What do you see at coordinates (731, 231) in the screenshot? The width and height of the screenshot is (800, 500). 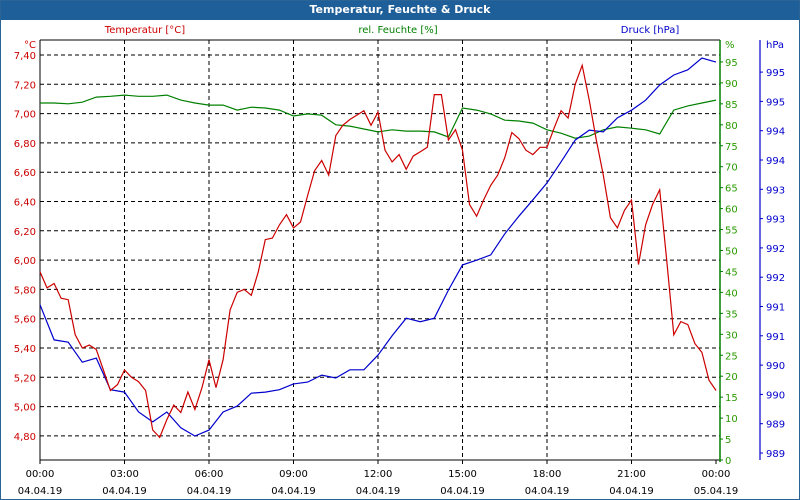 I see `humidity-tick-label: 55` at bounding box center [731, 231].